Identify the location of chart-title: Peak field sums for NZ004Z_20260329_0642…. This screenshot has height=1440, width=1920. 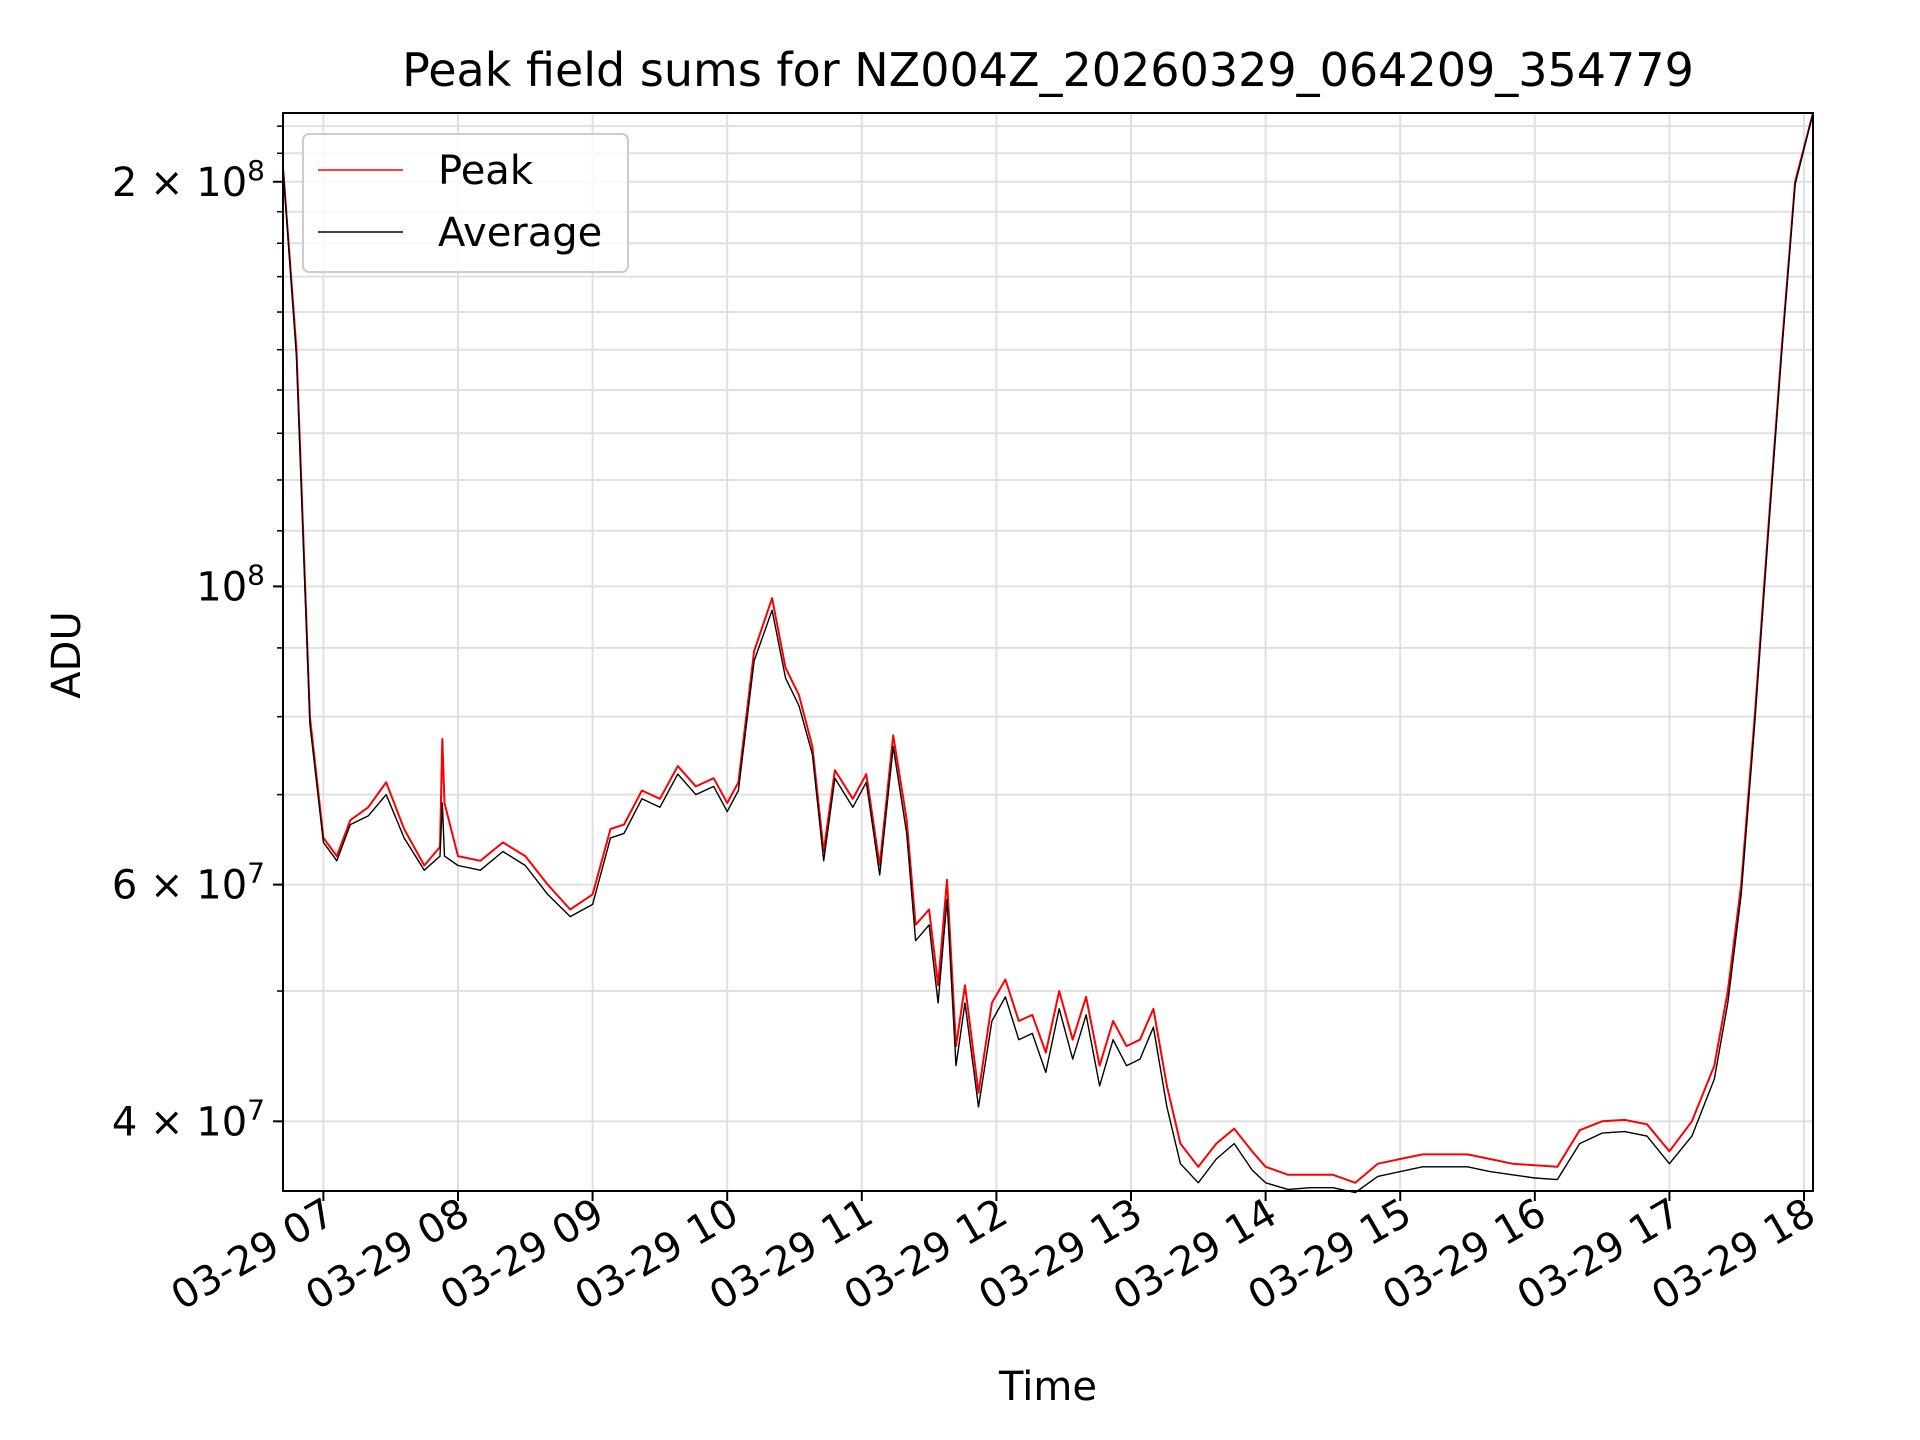
(1048, 70).